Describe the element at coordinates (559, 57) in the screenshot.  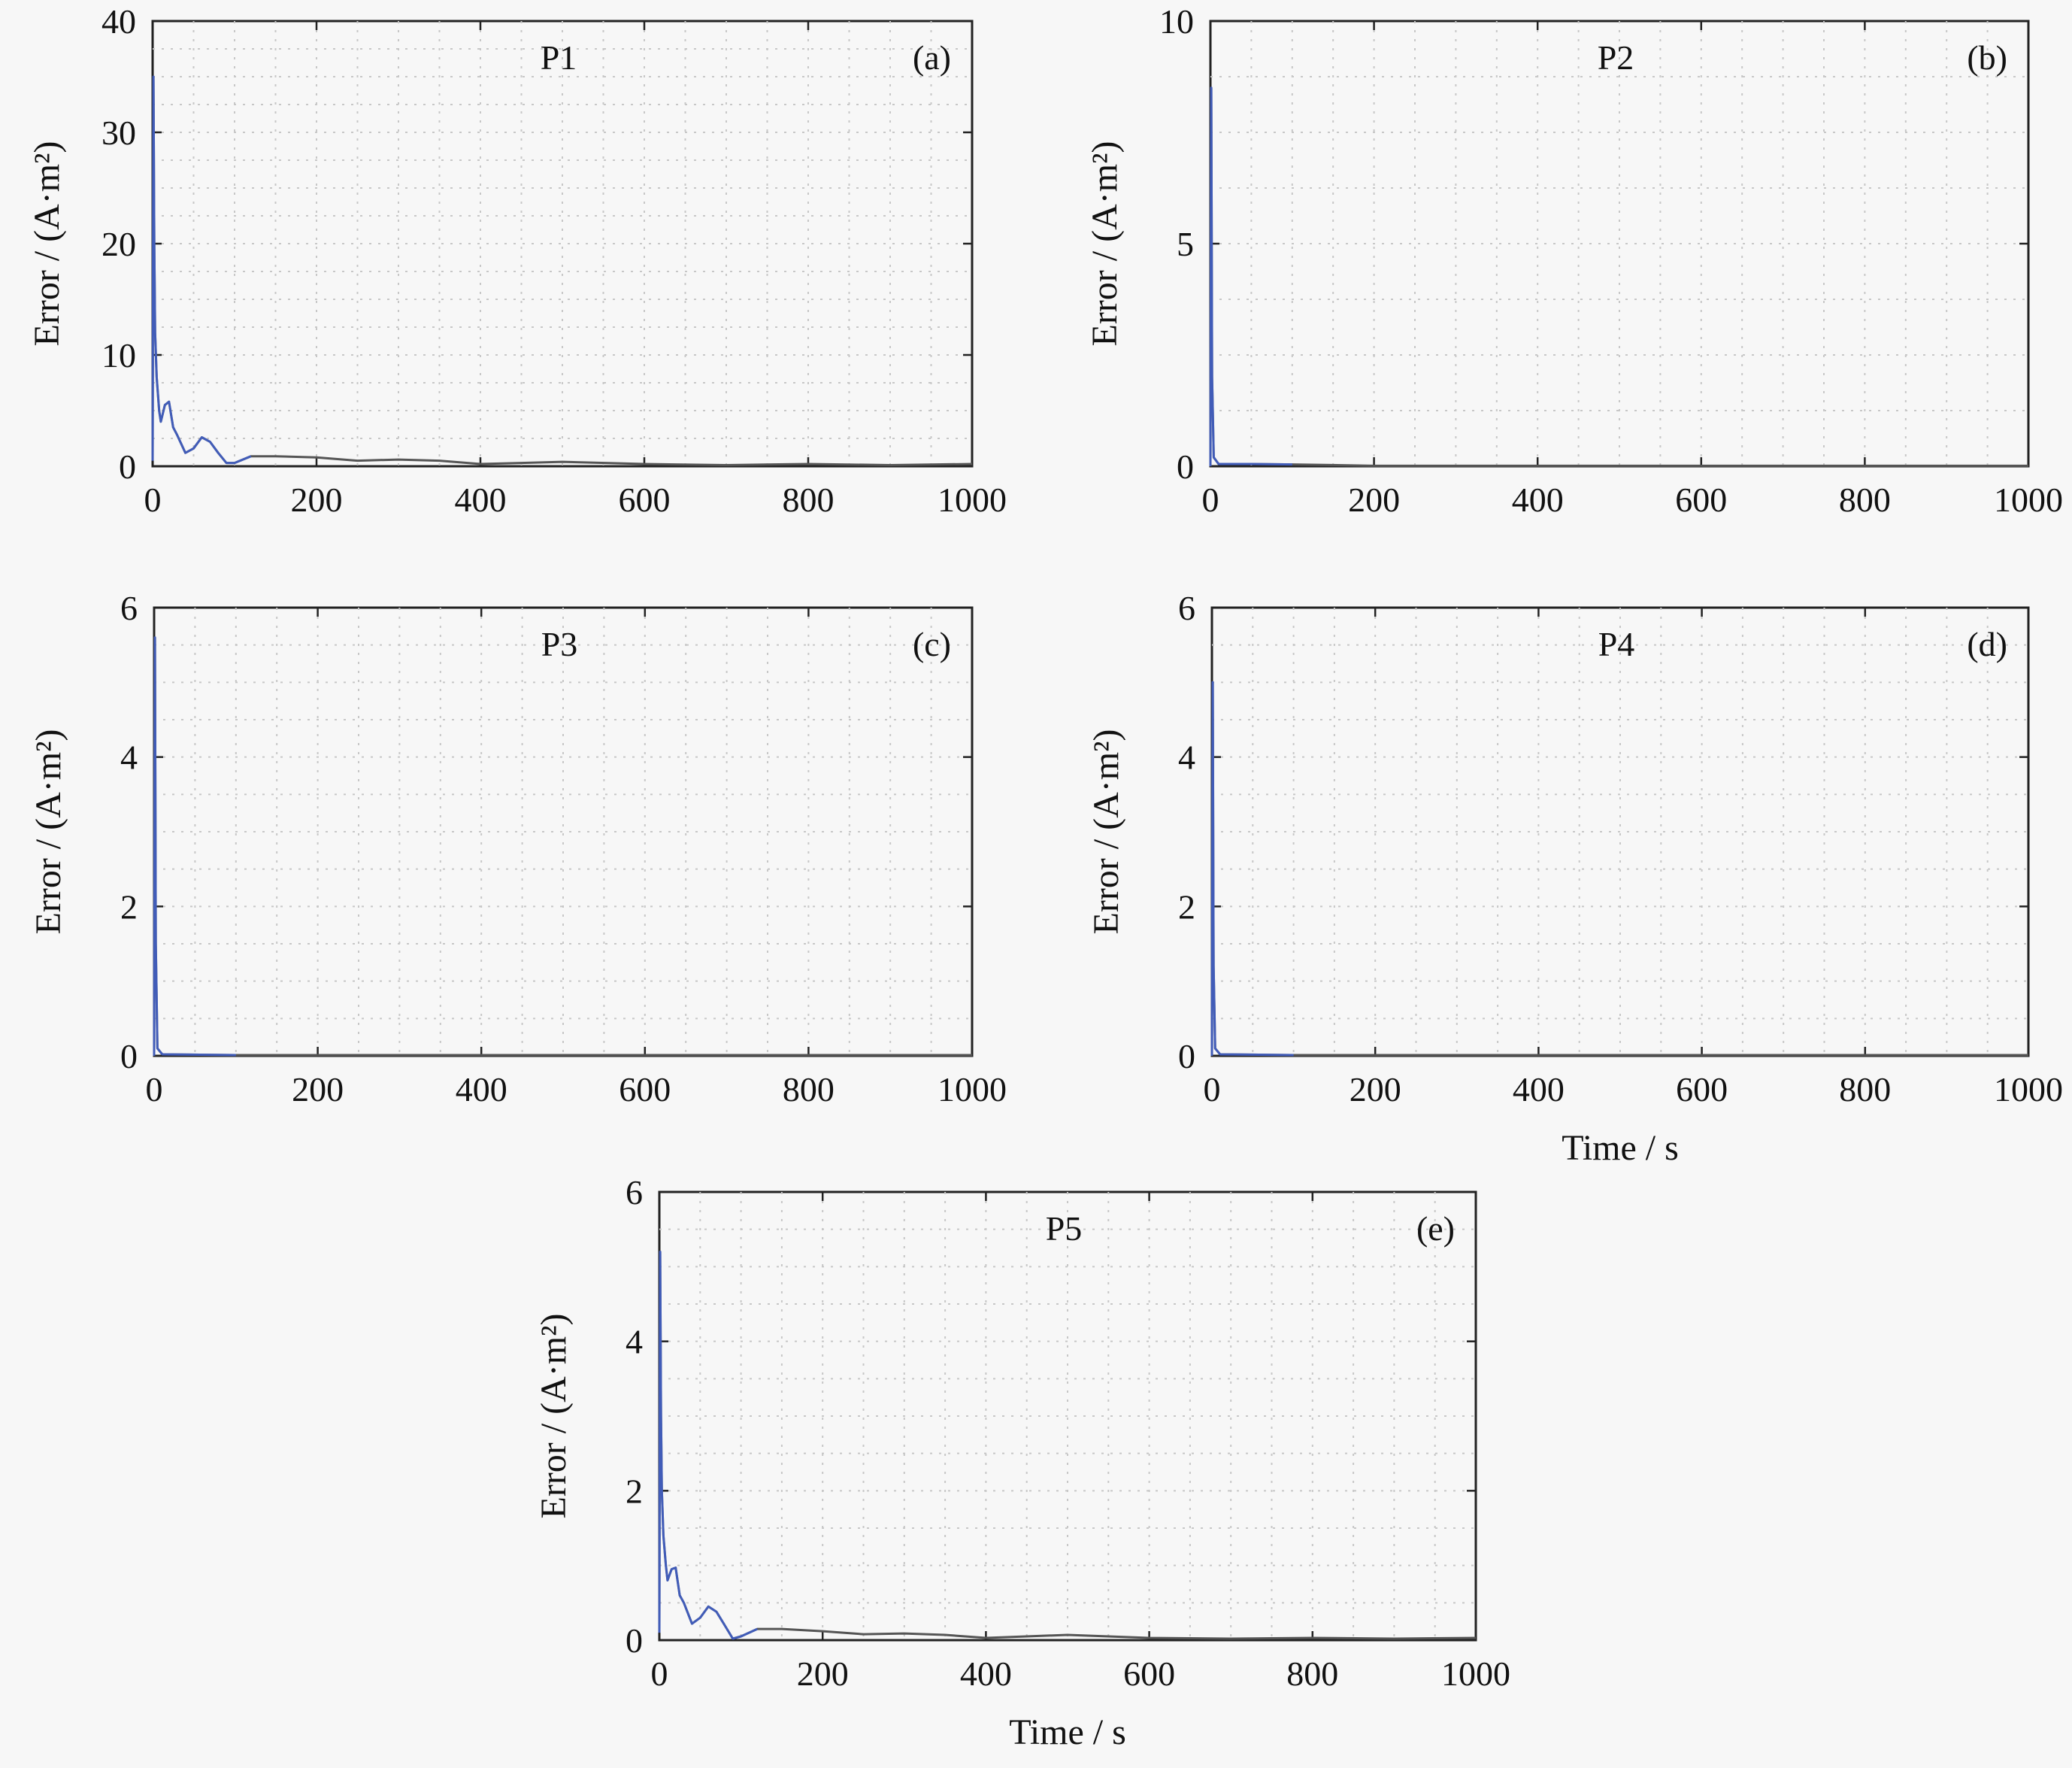
I see `panel-title: P1` at that location.